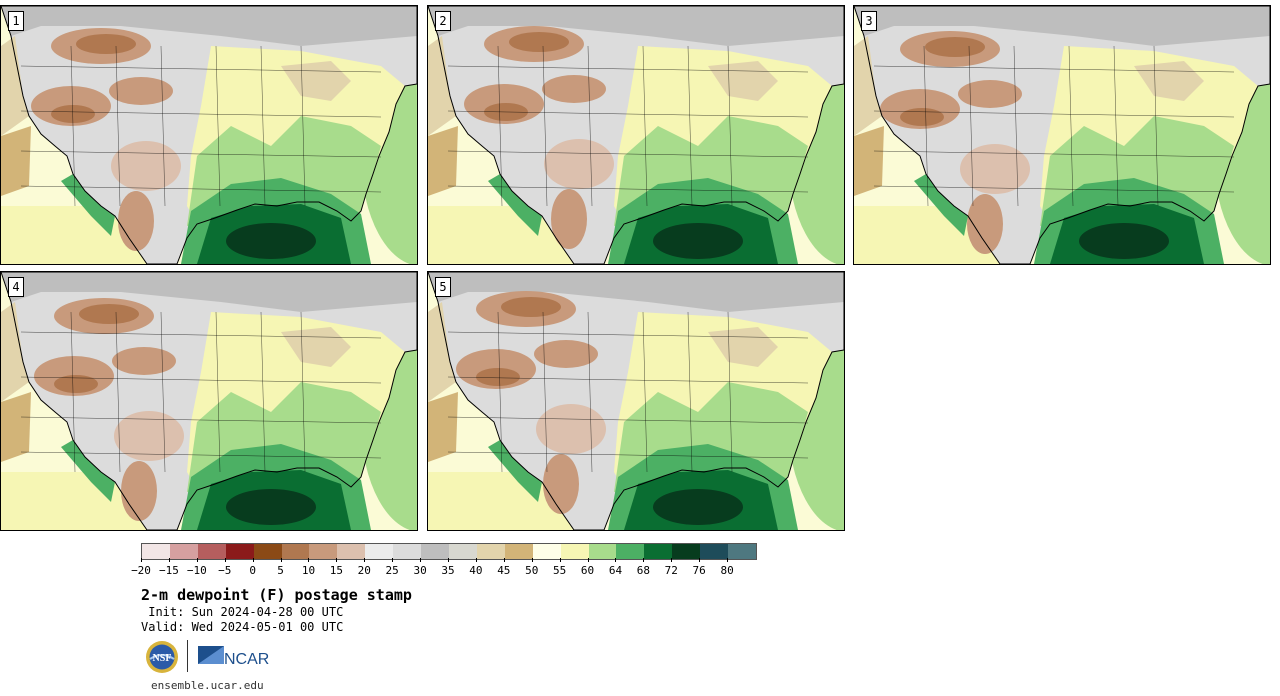 The width and height of the screenshot is (1280, 696). I want to click on colorbar, so click(449, 551).